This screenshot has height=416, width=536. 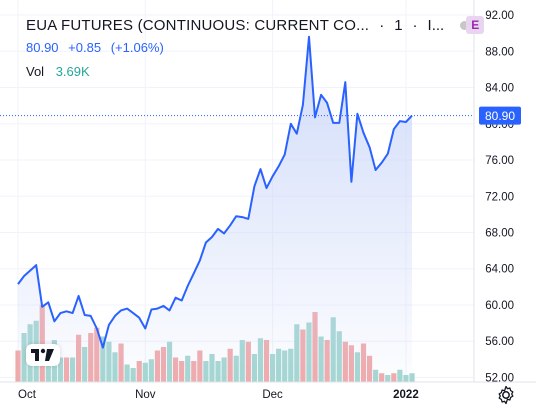 I want to click on e-badge-icon: E, so click(x=475, y=25).